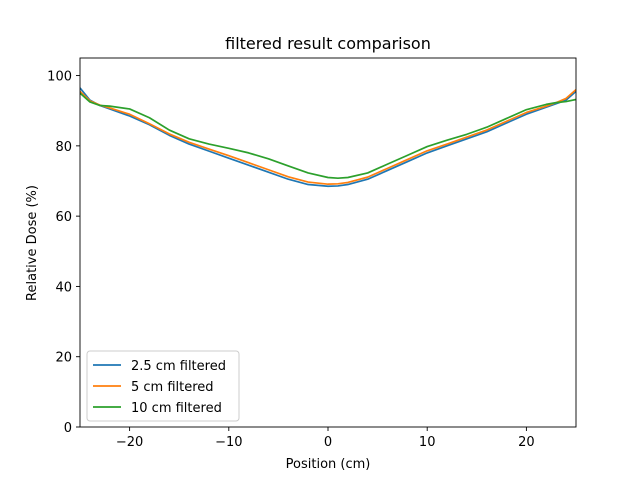 The height and width of the screenshot is (480, 640). What do you see at coordinates (63, 217) in the screenshot?
I see `y-tick-label: 60` at bounding box center [63, 217].